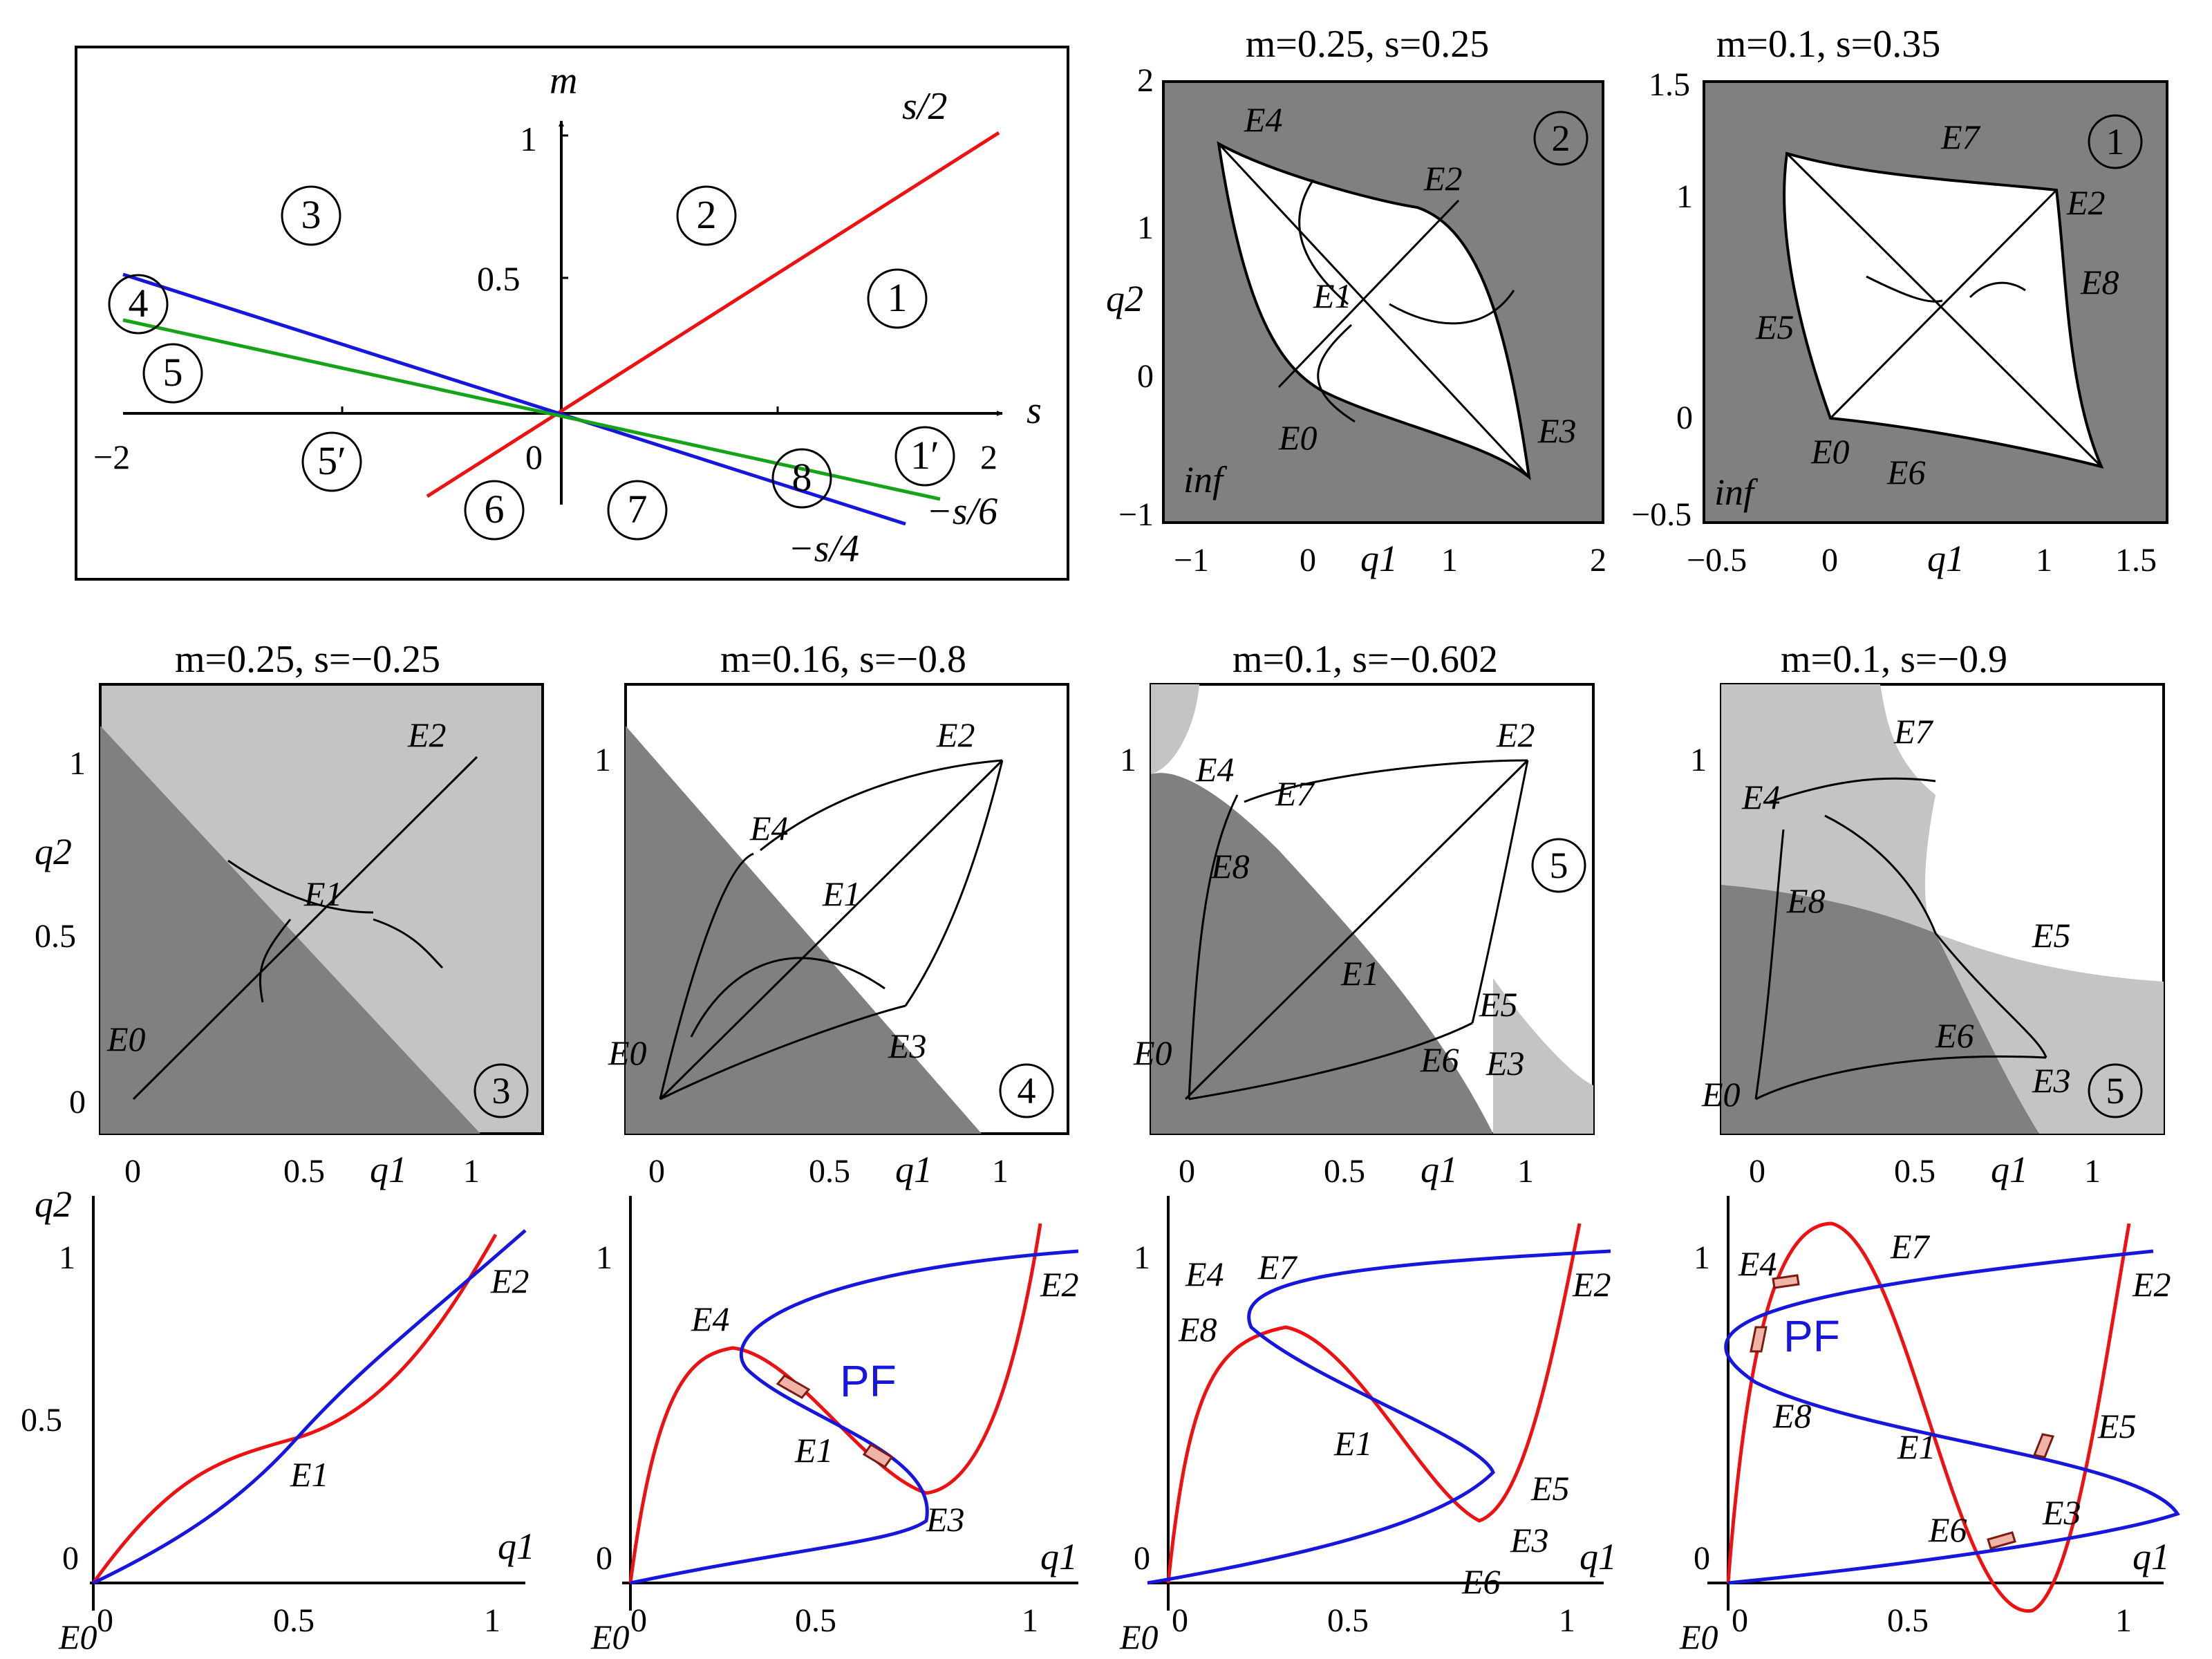 The height and width of the screenshot is (1659, 2212). I want to click on region-label-5: 5, so click(172, 373).